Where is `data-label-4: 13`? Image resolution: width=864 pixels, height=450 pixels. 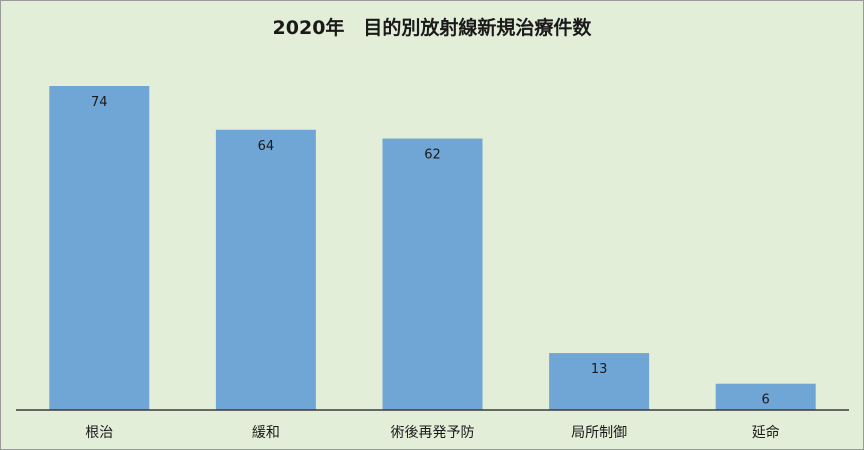 data-label-4: 13 is located at coordinates (599, 369).